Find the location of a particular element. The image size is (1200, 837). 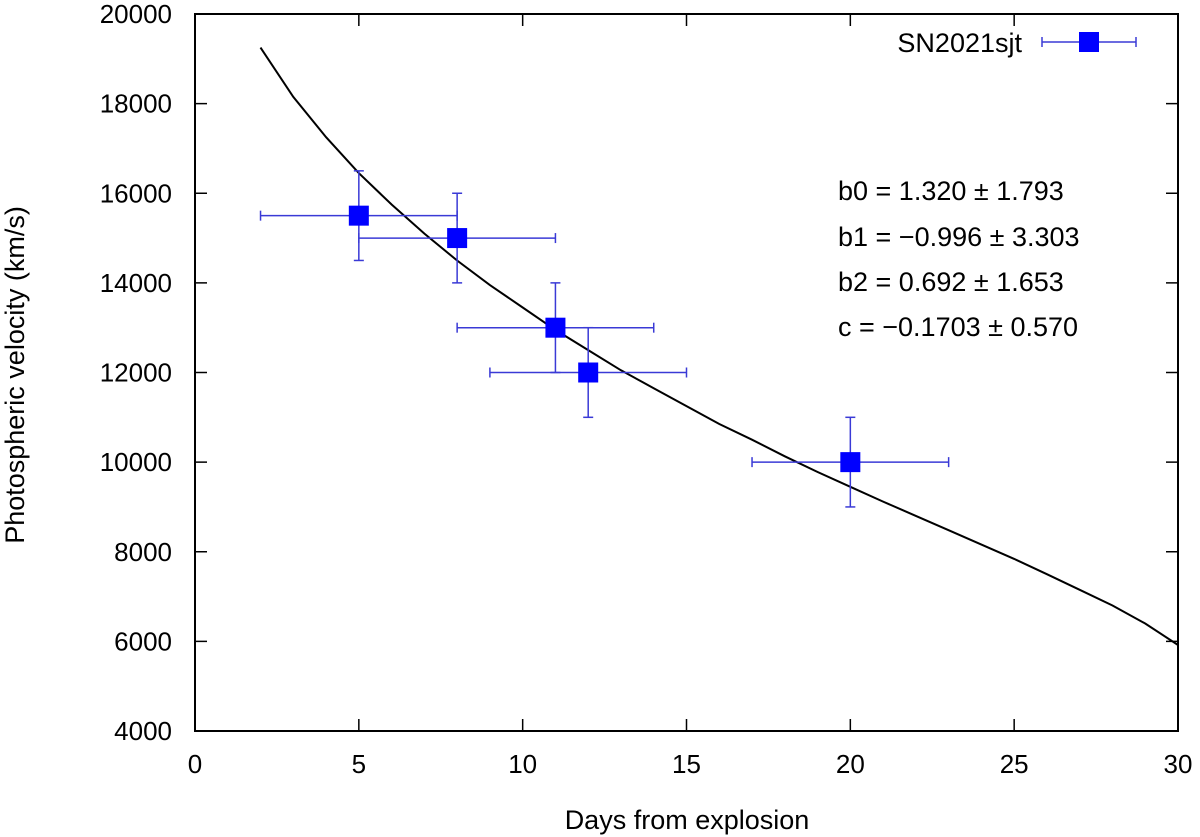

legend-label: SN2021sjt is located at coordinates (959, 43).